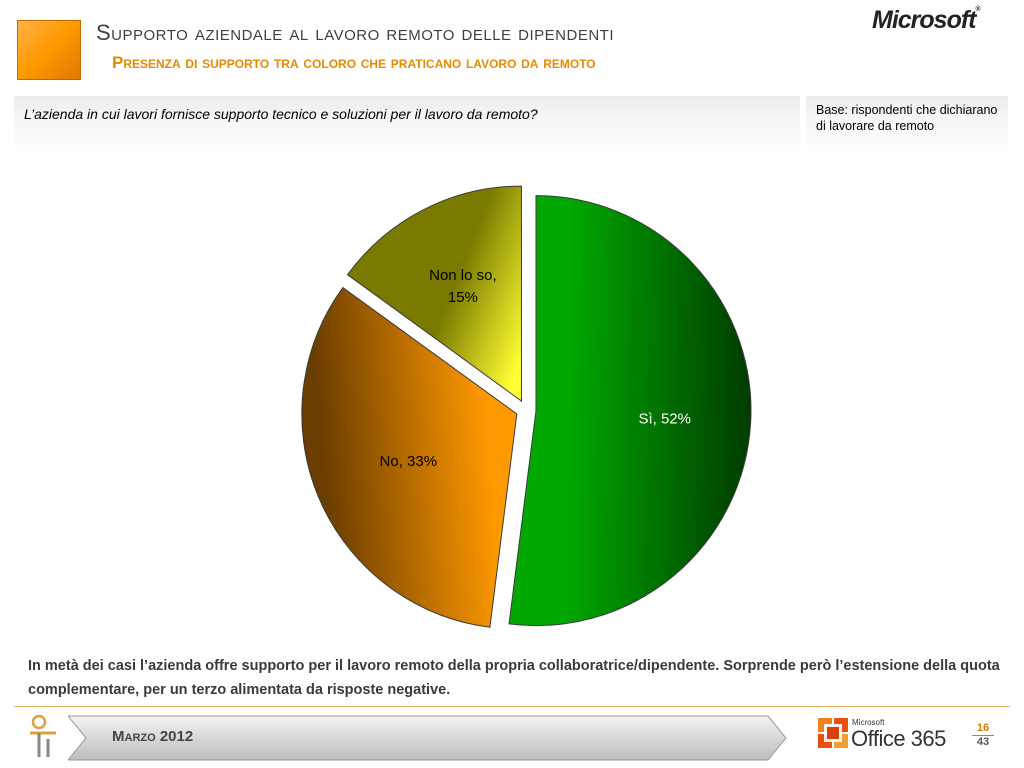 Image resolution: width=1024 pixels, height=768 pixels. I want to click on microsoft-logo-text: Microsoft, so click(924, 20).